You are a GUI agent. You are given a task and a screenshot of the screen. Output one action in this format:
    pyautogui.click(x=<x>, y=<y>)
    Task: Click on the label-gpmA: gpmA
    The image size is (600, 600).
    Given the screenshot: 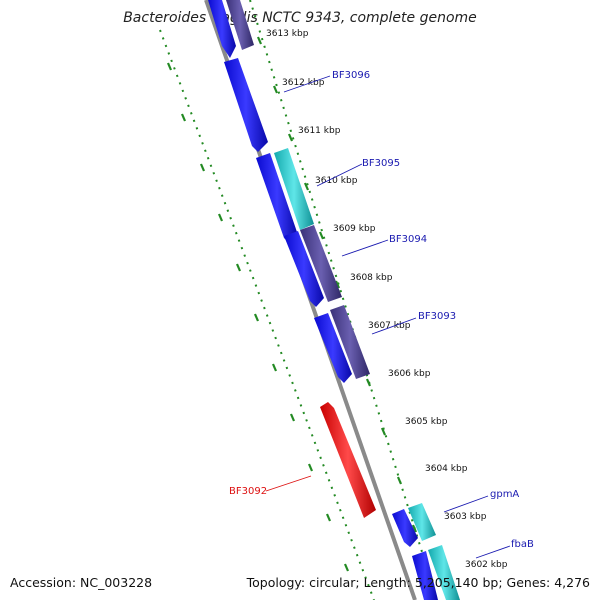 What is the action you would take?
    pyautogui.click(x=504, y=494)
    